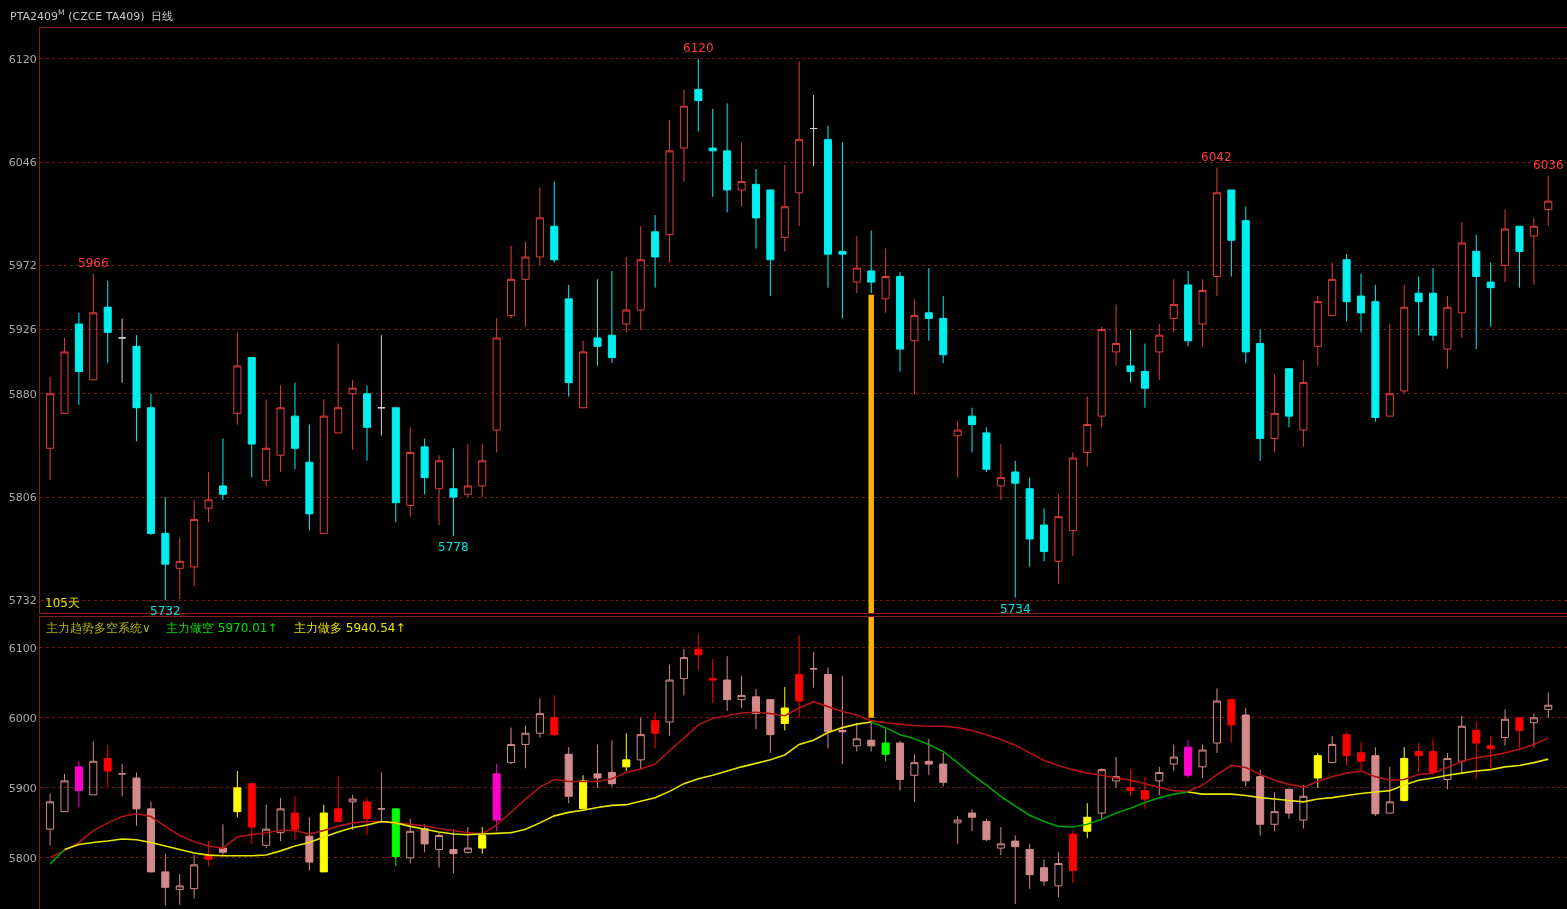 This screenshot has width=1567, height=909. Describe the element at coordinates (22, 394) in the screenshot. I see `y-tick-label: 5880` at that location.